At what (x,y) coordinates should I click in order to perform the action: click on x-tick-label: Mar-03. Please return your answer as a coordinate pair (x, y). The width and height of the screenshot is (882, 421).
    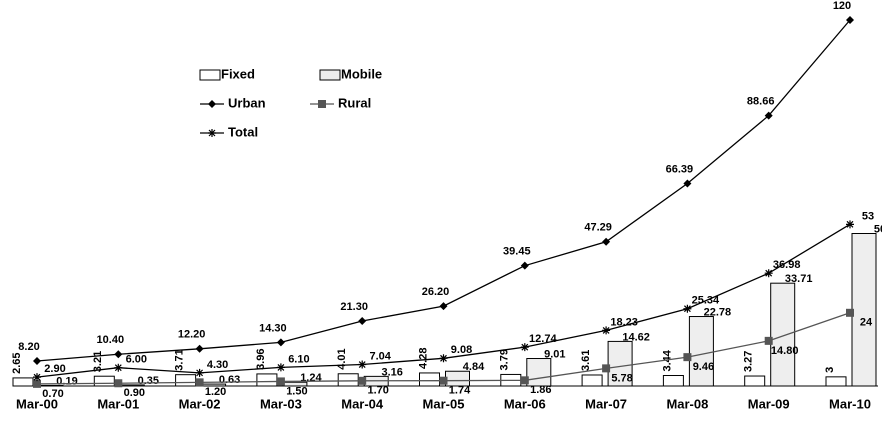
    Looking at the image, I should click on (281, 403).